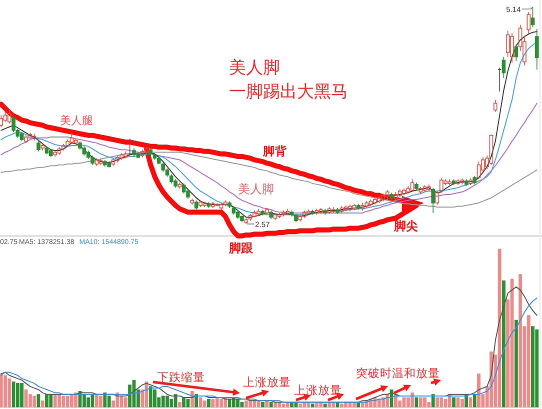 The width and height of the screenshot is (542, 409). What do you see at coordinates (288, 91) in the screenshot?
I see `subtitle: 一脚踢出大黑马` at bounding box center [288, 91].